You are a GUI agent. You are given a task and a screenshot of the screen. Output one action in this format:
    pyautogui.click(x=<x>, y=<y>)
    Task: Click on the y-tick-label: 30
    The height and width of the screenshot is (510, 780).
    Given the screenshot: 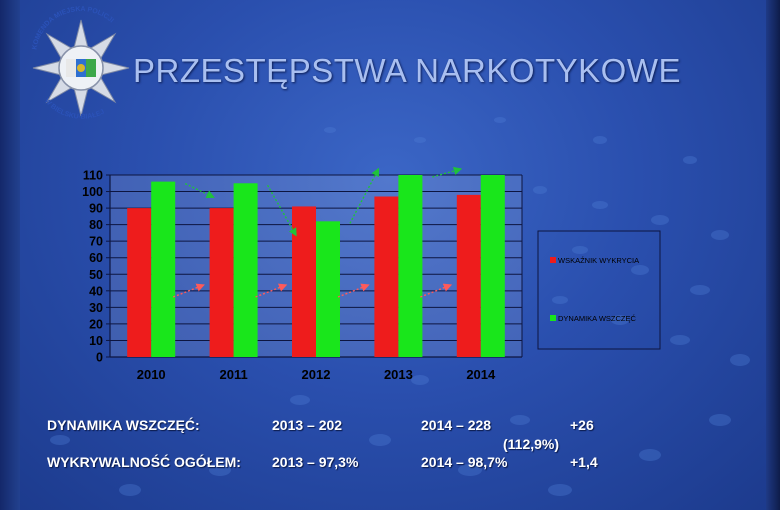 What is the action you would take?
    pyautogui.click(x=96, y=308)
    